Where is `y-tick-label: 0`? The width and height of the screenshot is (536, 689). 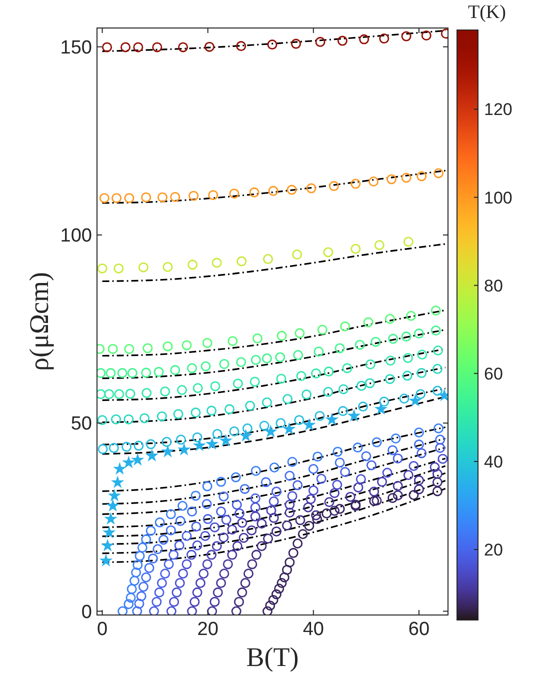
y-tick-label: 0 is located at coordinates (86, 612).